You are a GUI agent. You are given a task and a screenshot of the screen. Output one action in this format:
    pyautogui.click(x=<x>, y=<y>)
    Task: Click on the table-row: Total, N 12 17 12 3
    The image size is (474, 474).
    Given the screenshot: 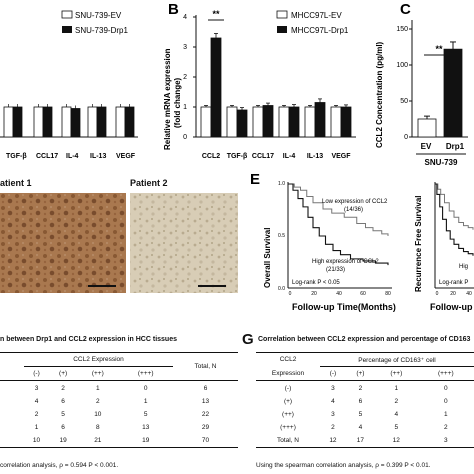 What is the action you would take?
    pyautogui.click(x=365, y=440)
    